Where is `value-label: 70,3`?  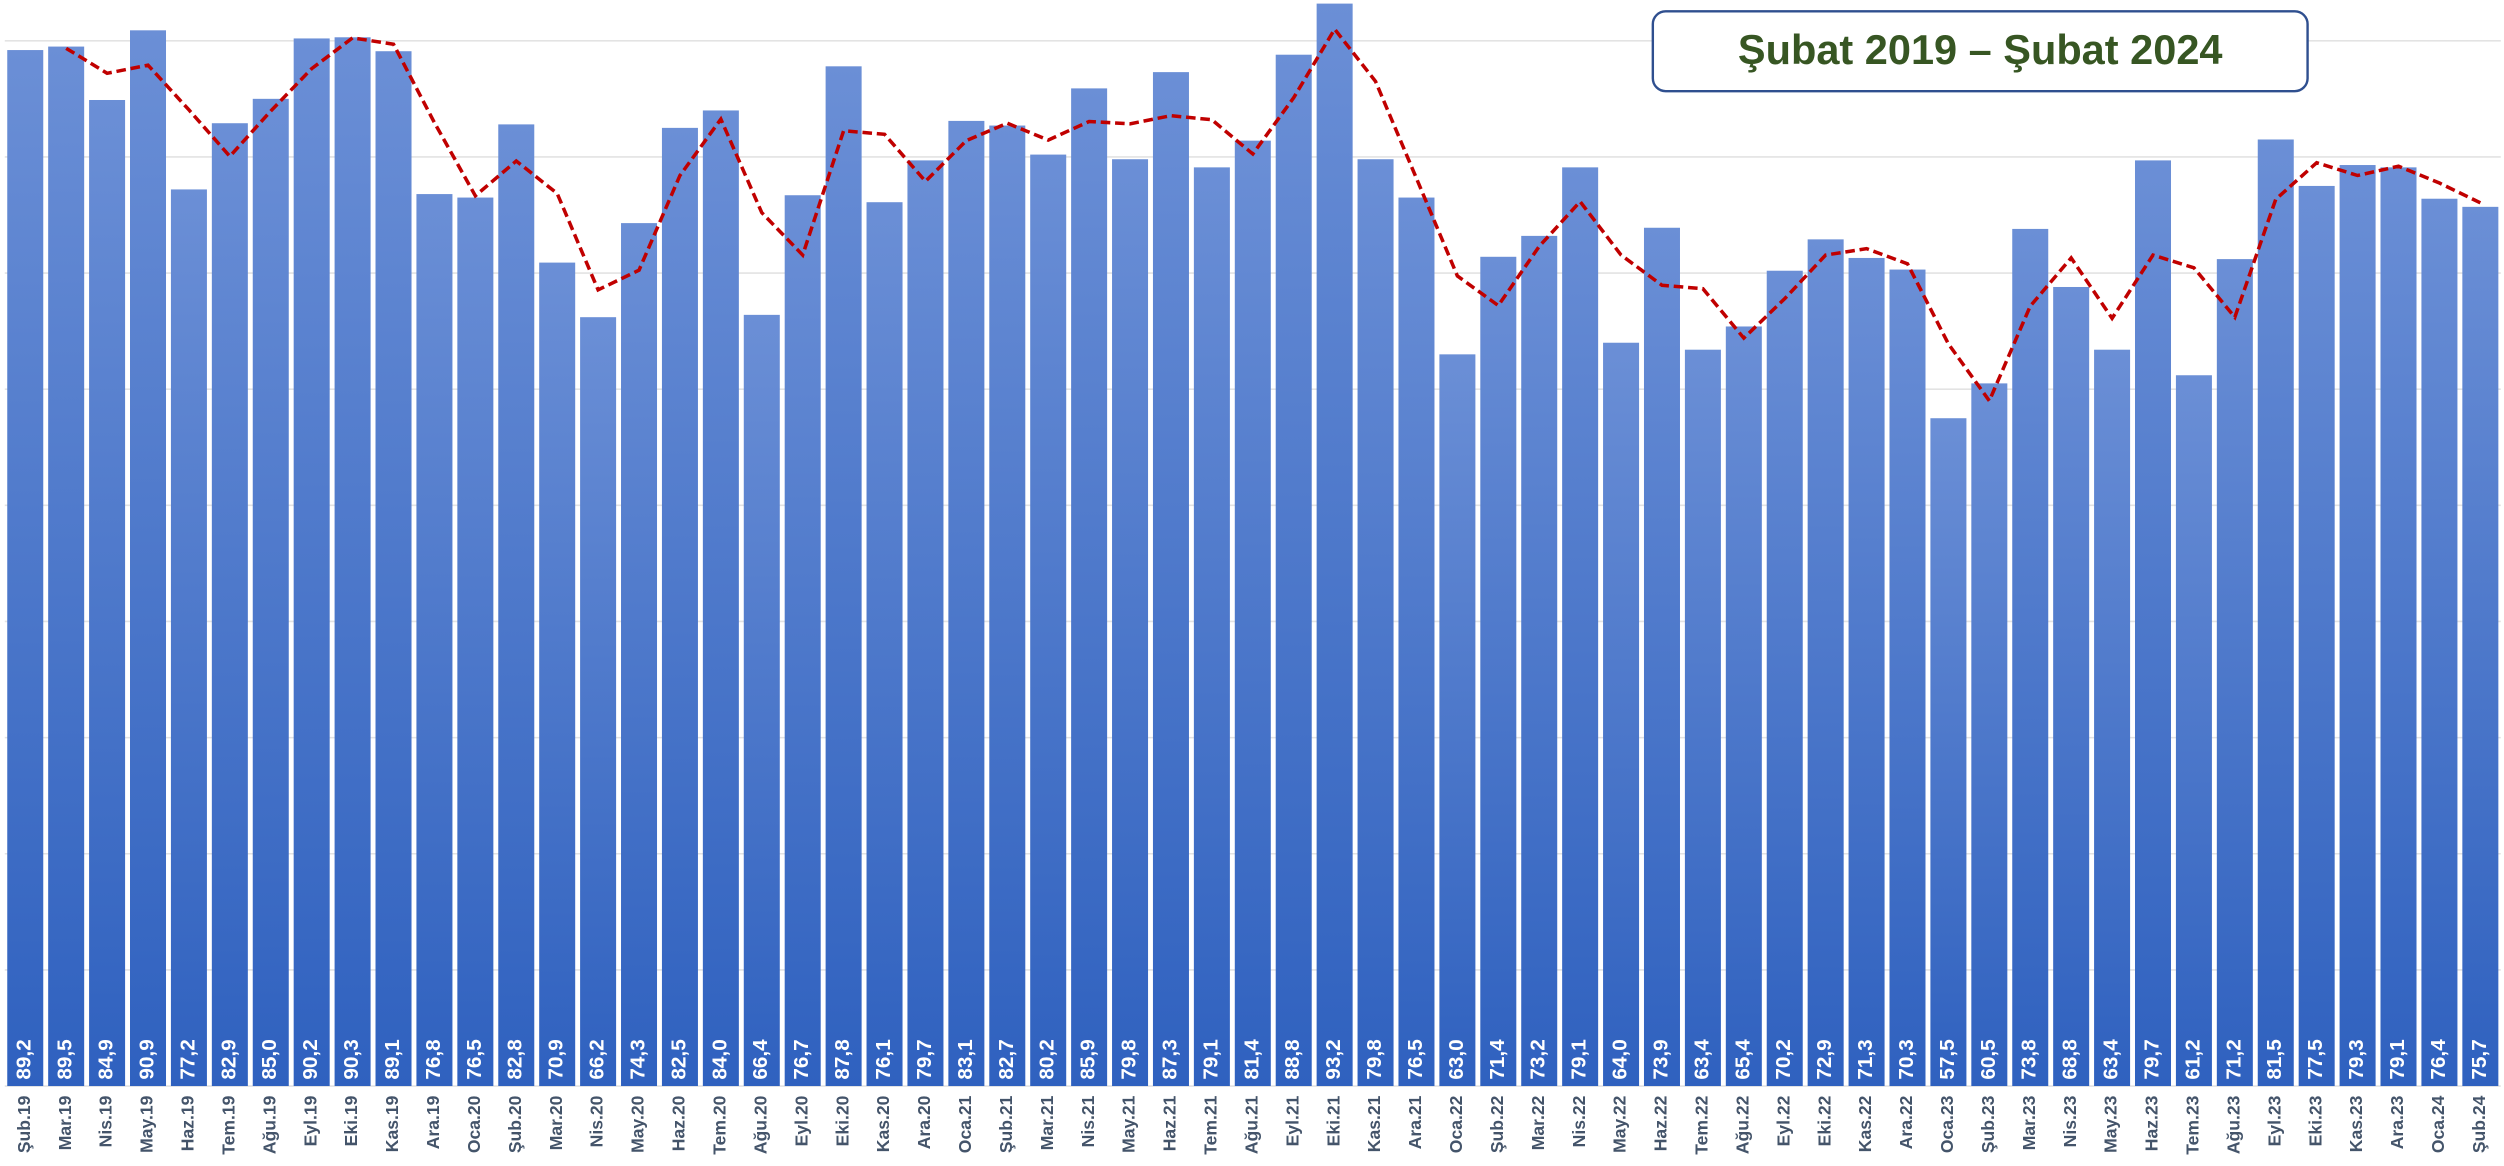
value-label: 70,3 is located at coordinates (1906, 1059).